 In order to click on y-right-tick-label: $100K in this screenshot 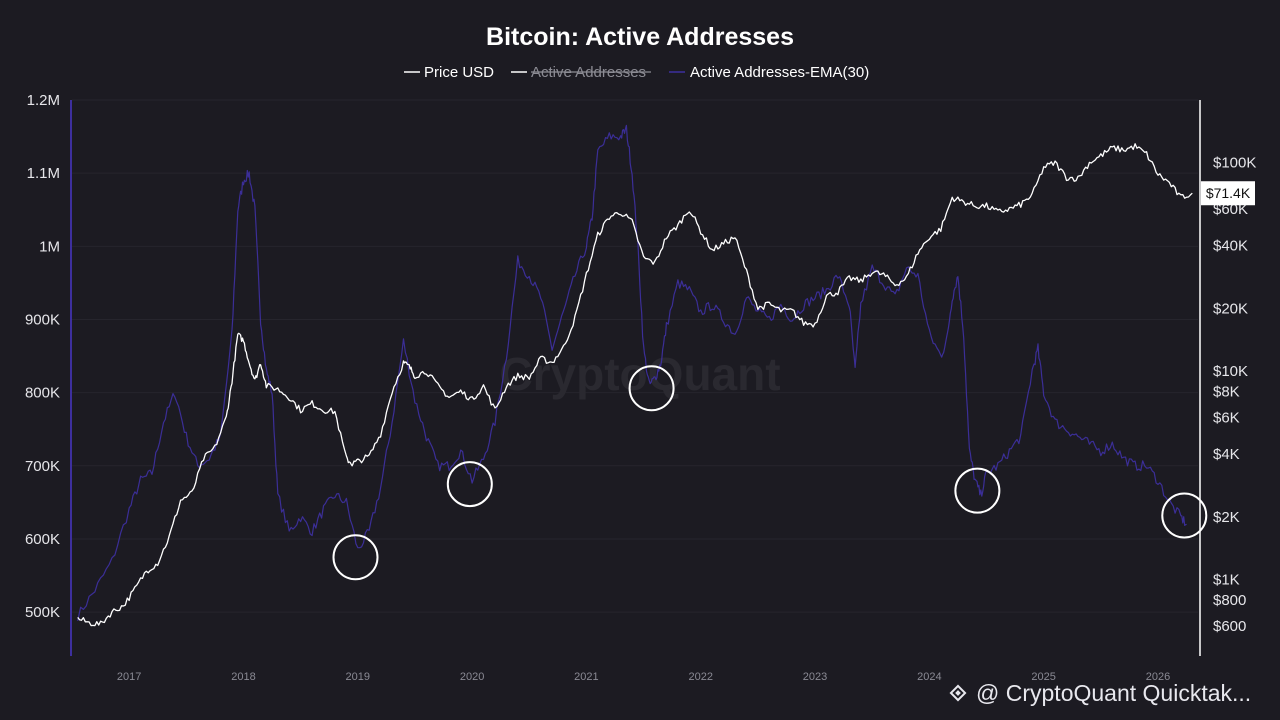, I will do `click(1234, 163)`.